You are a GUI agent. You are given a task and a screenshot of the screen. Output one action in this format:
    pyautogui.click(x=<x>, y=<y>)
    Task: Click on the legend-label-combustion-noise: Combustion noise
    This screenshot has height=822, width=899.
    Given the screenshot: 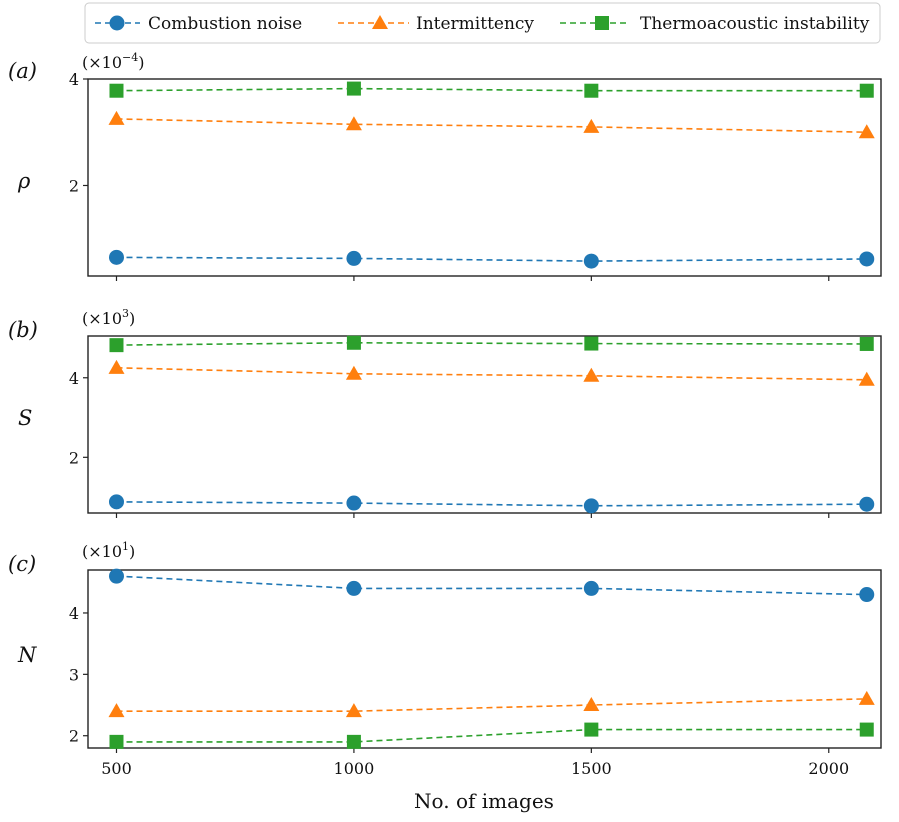 What is the action you would take?
    pyautogui.click(x=225, y=24)
    